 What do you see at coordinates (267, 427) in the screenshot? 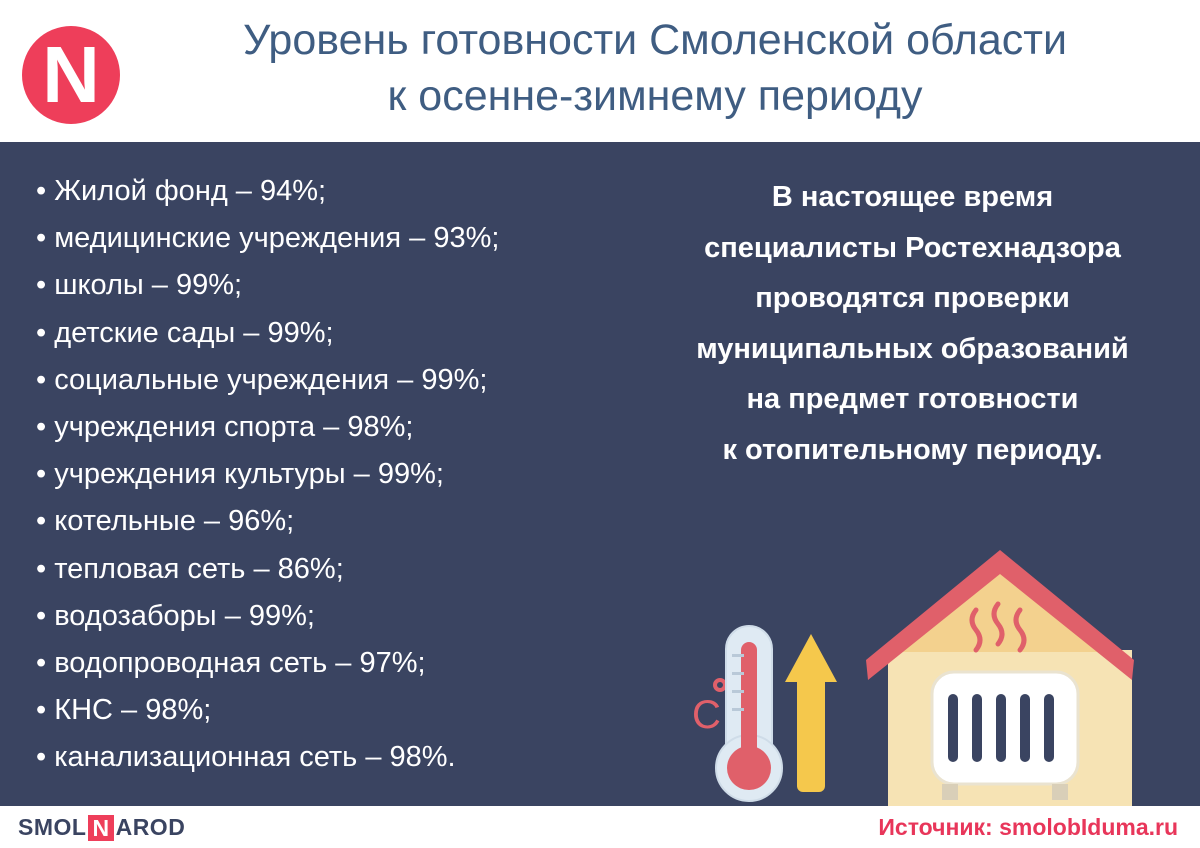
I see `list-item: учреждения спорта – 98%;` at bounding box center [267, 427].